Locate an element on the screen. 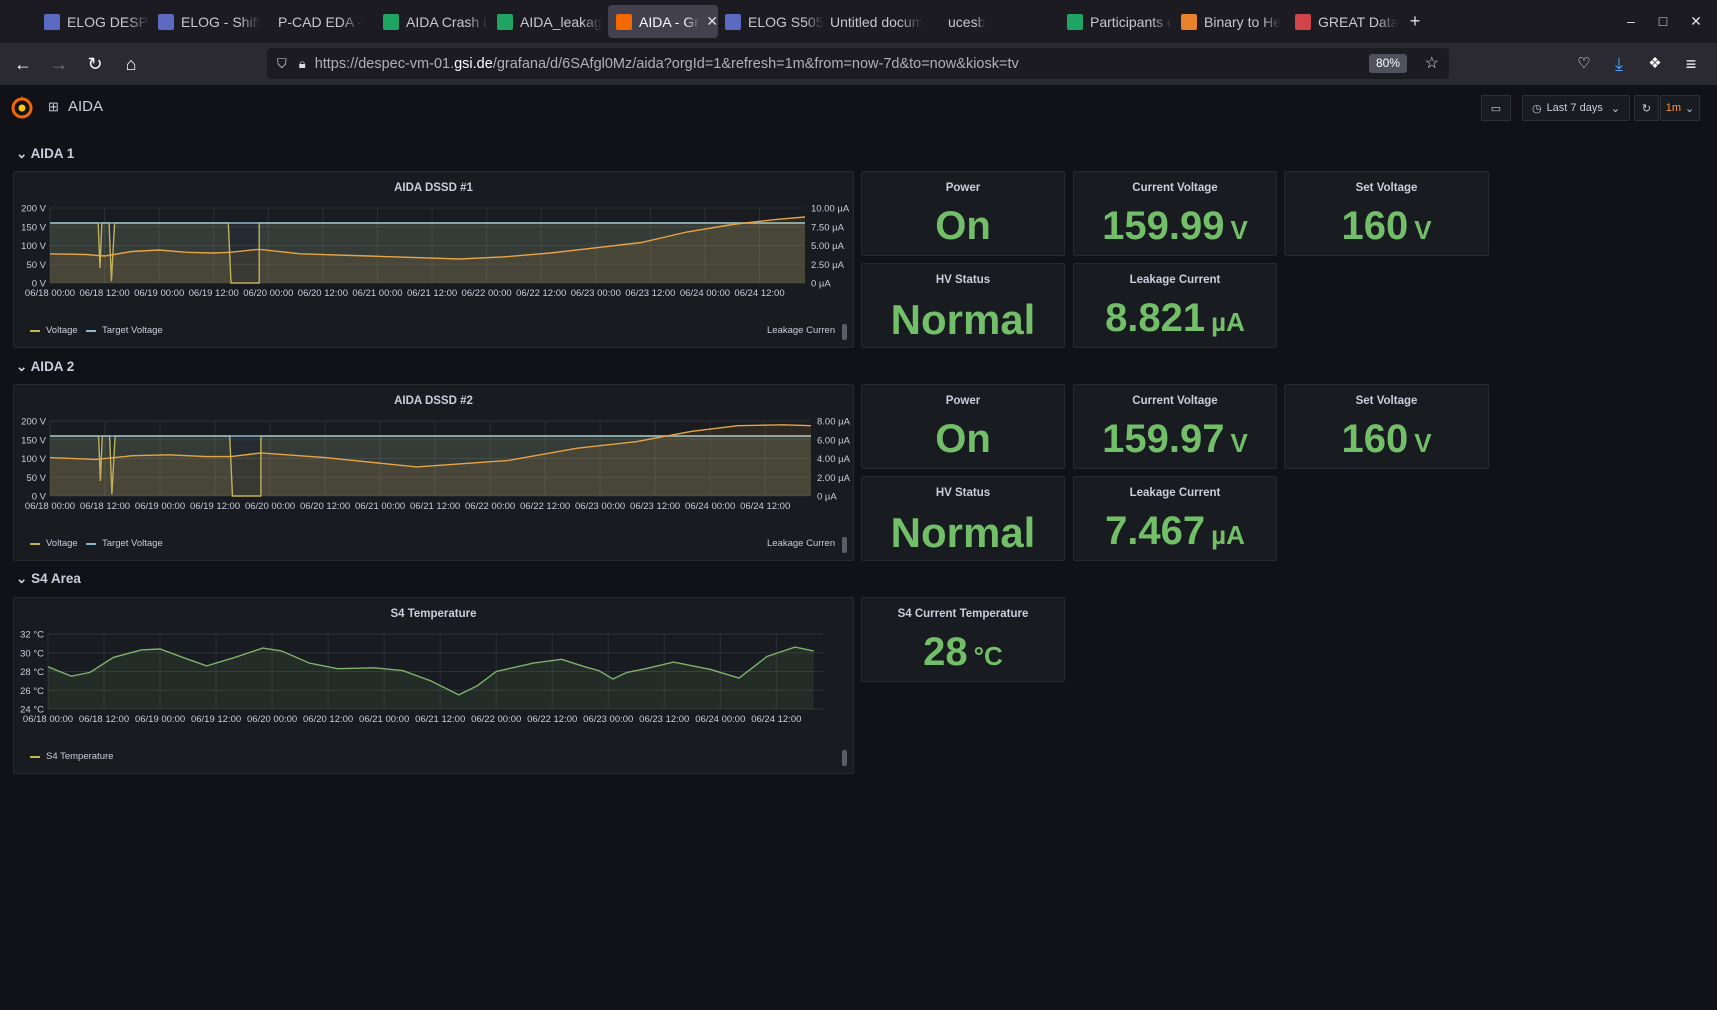  close-tab-icon: ✕ is located at coordinates (712, 21).